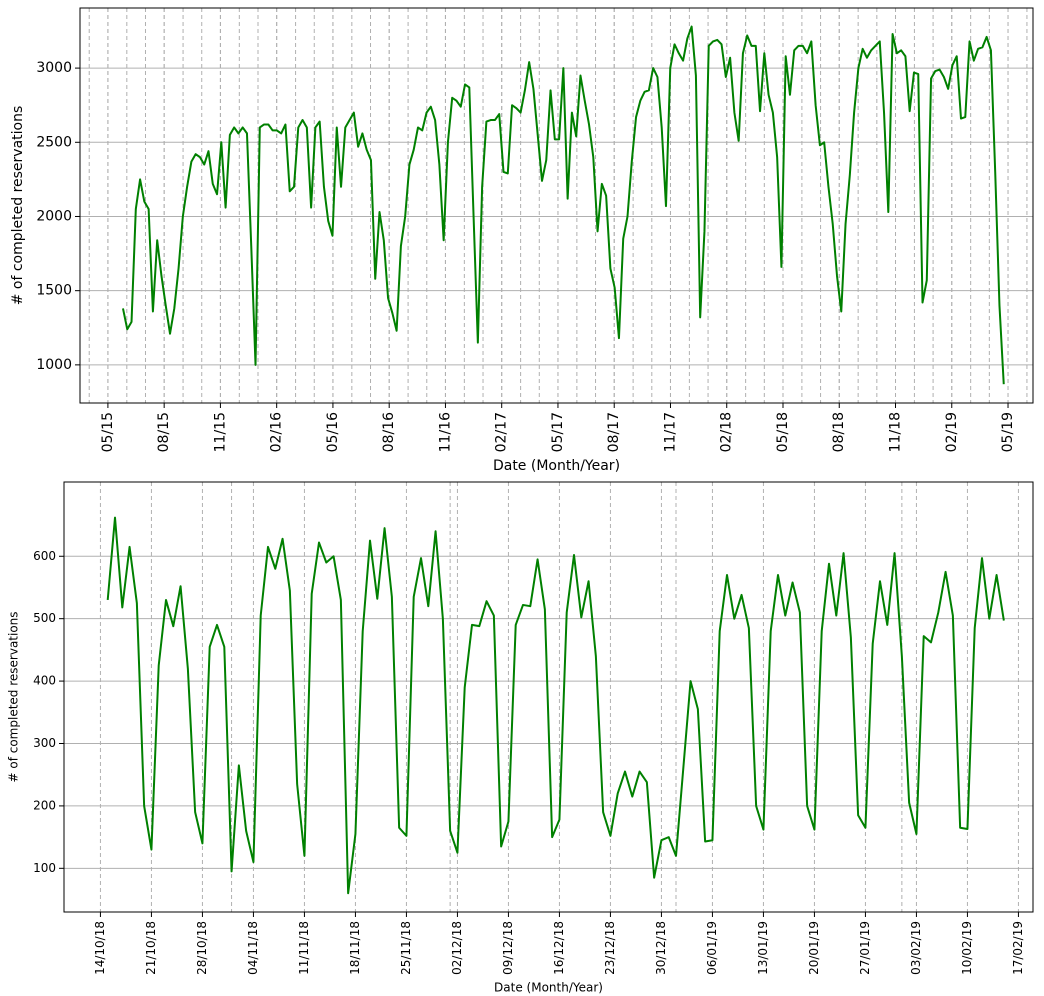  What do you see at coordinates (839, 432) in the screenshot?
I see `x-tick-label: 08/18` at bounding box center [839, 432].